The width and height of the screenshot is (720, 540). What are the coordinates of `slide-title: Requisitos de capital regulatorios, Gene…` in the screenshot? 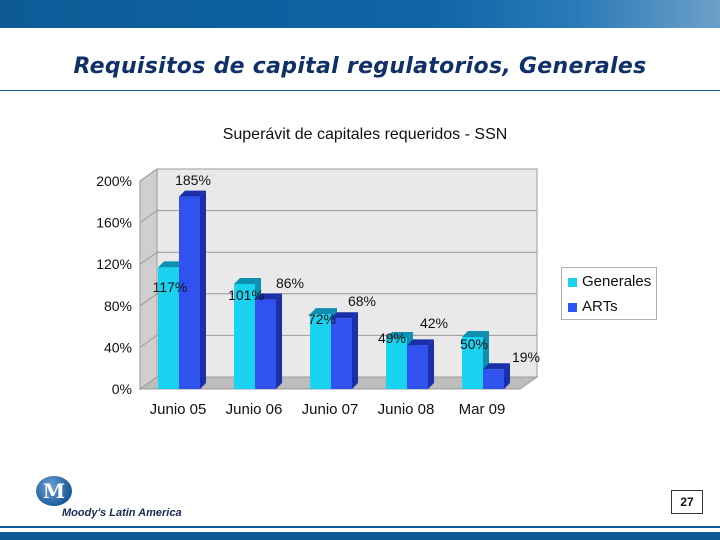 It's located at (360, 66).